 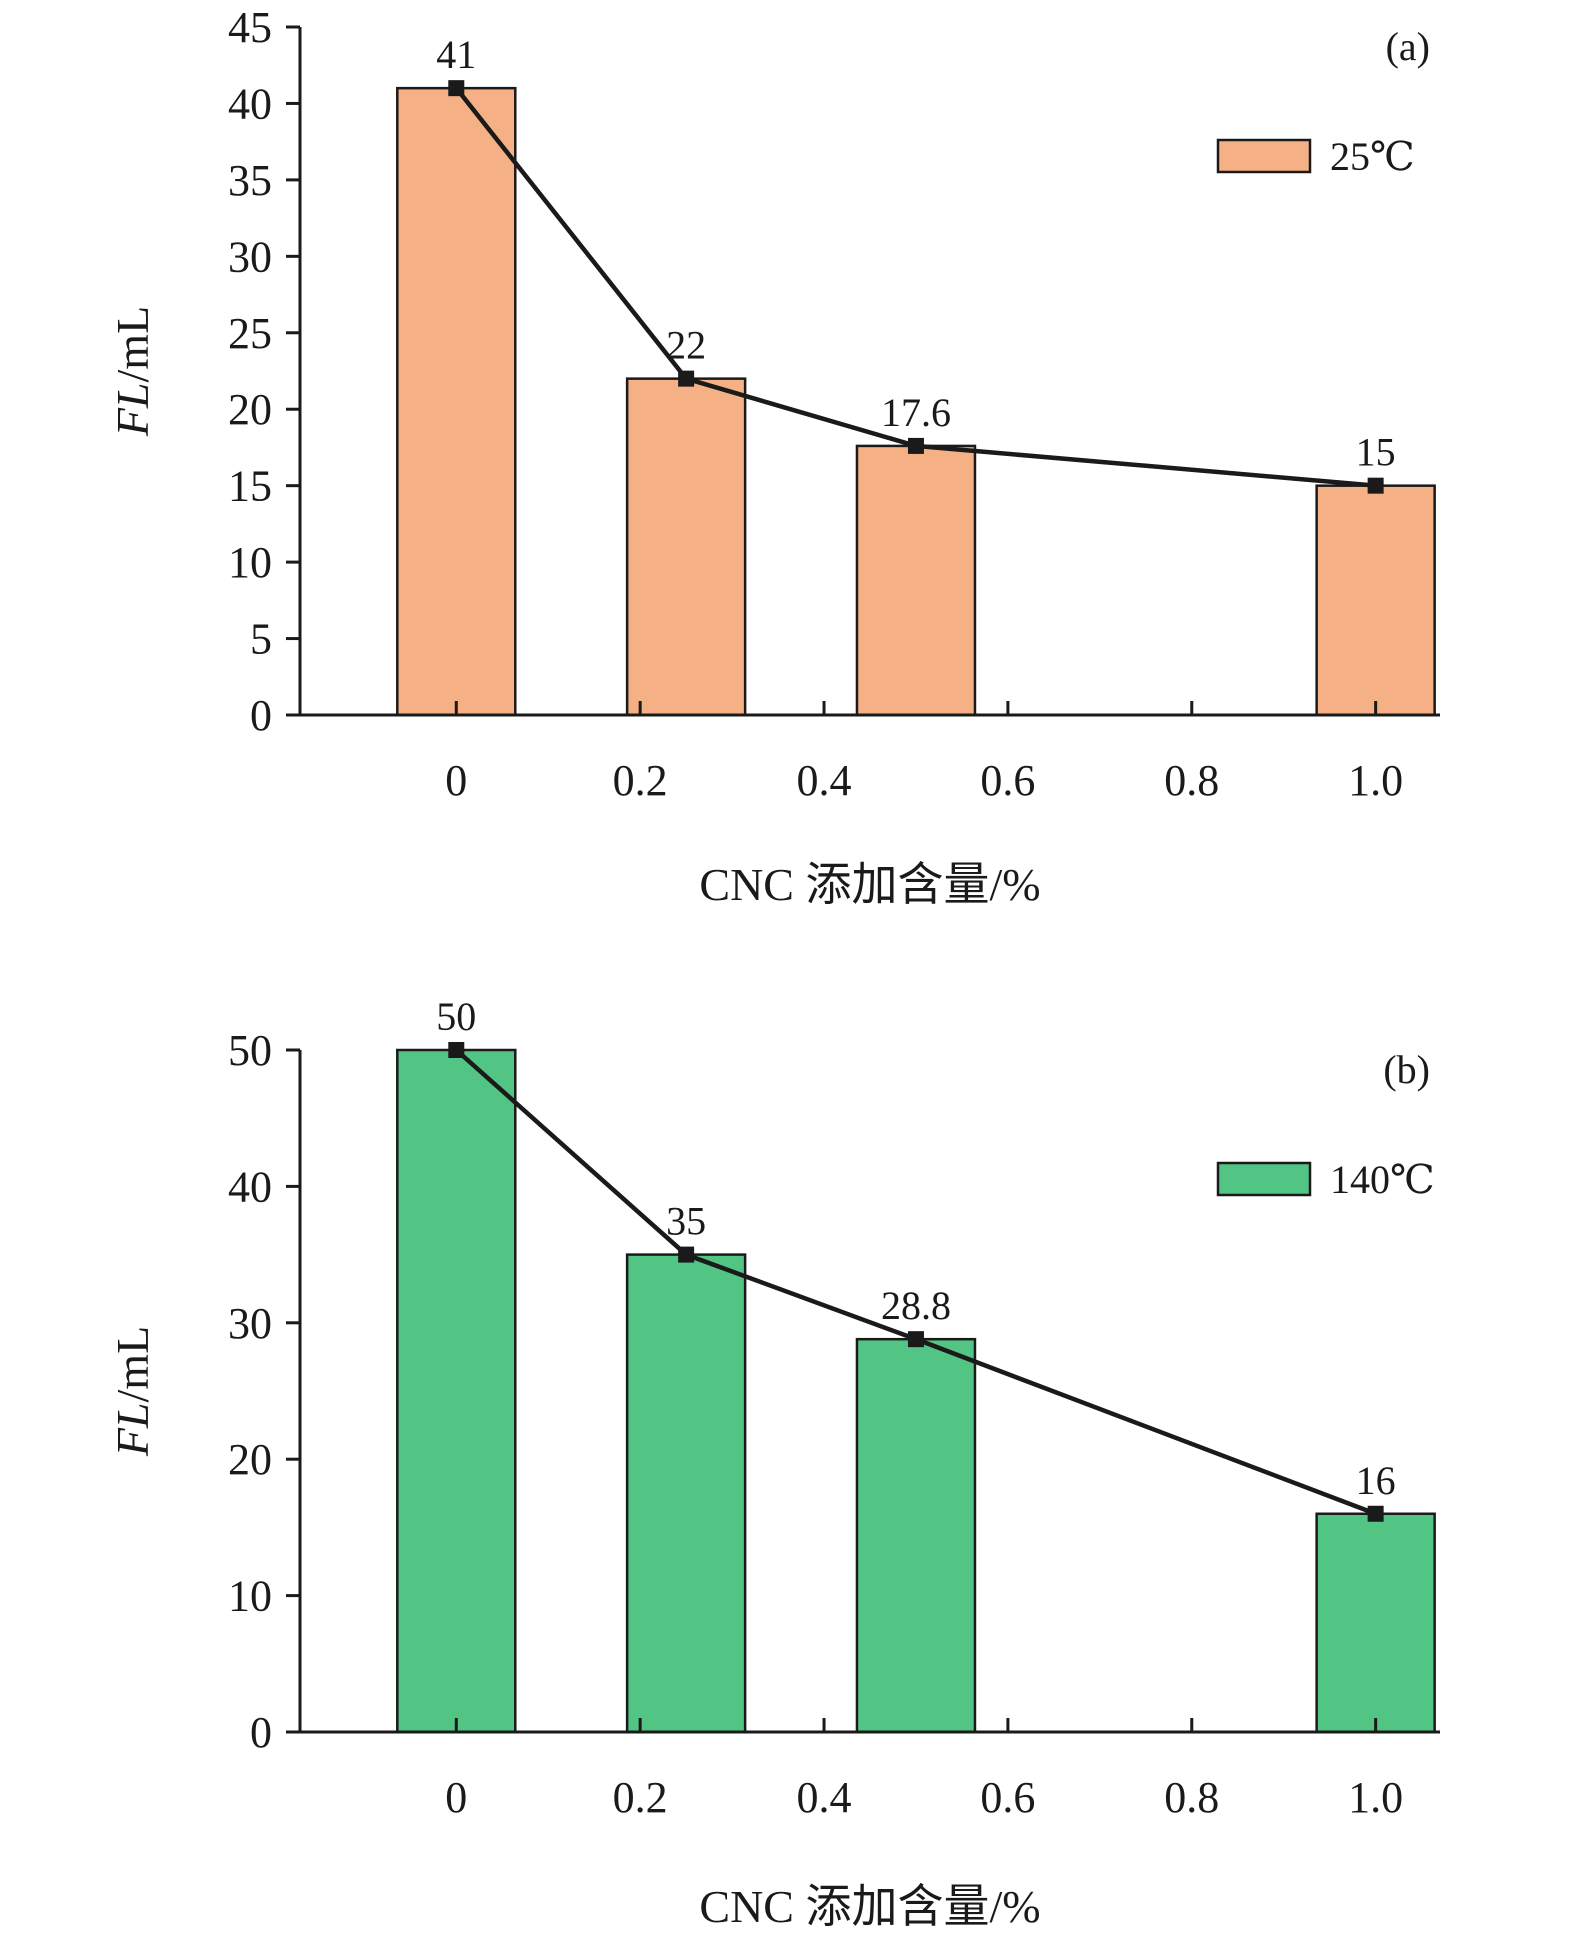 I want to click on y-tick-label: 5, so click(x=261, y=639).